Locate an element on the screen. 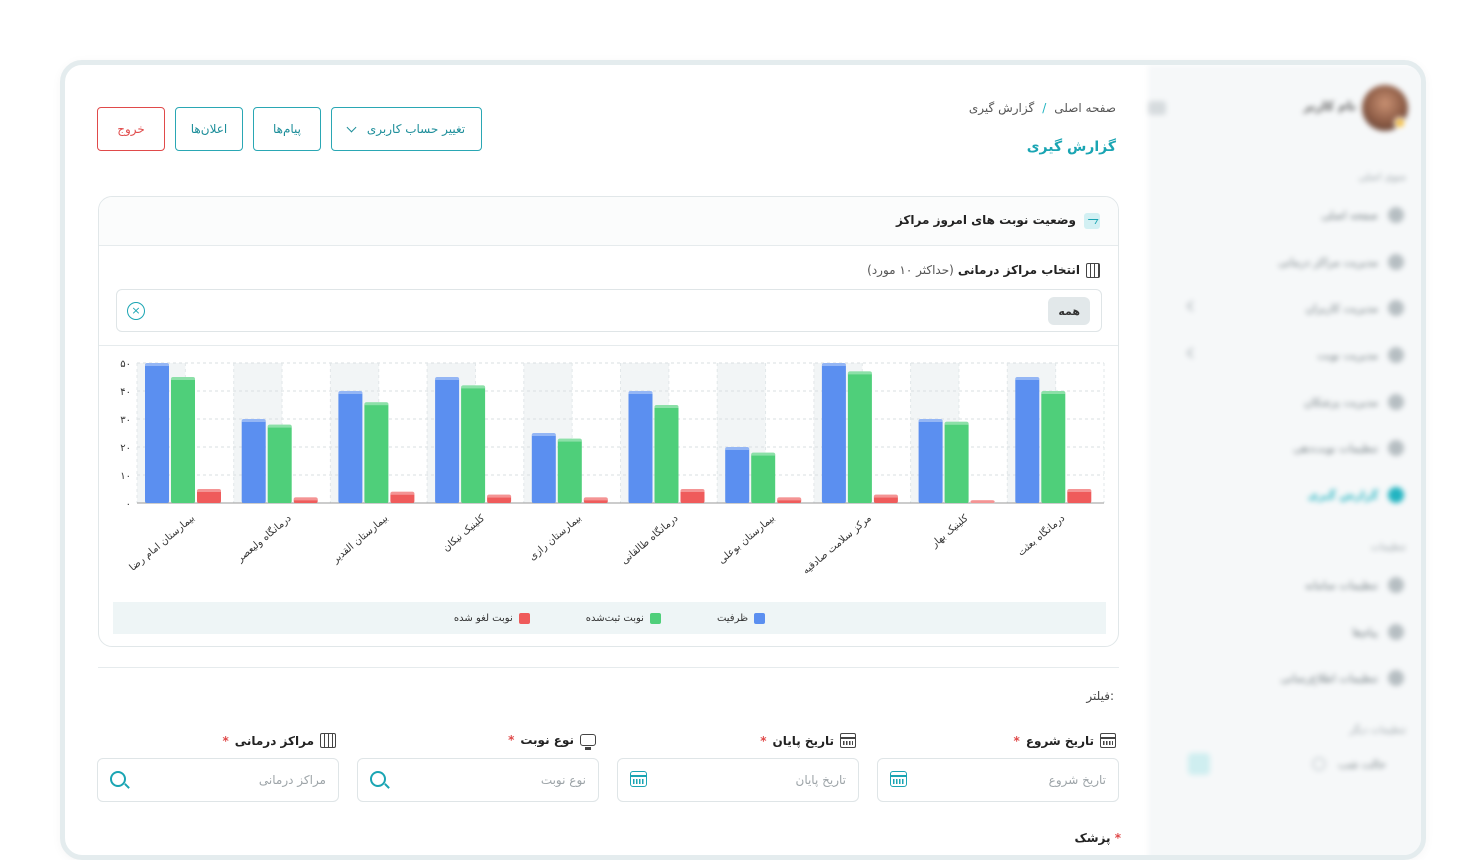 This screenshot has width=1483, height=860. sidebar-item-appointments: مدیریت نوبت is located at coordinates (1294, 355).